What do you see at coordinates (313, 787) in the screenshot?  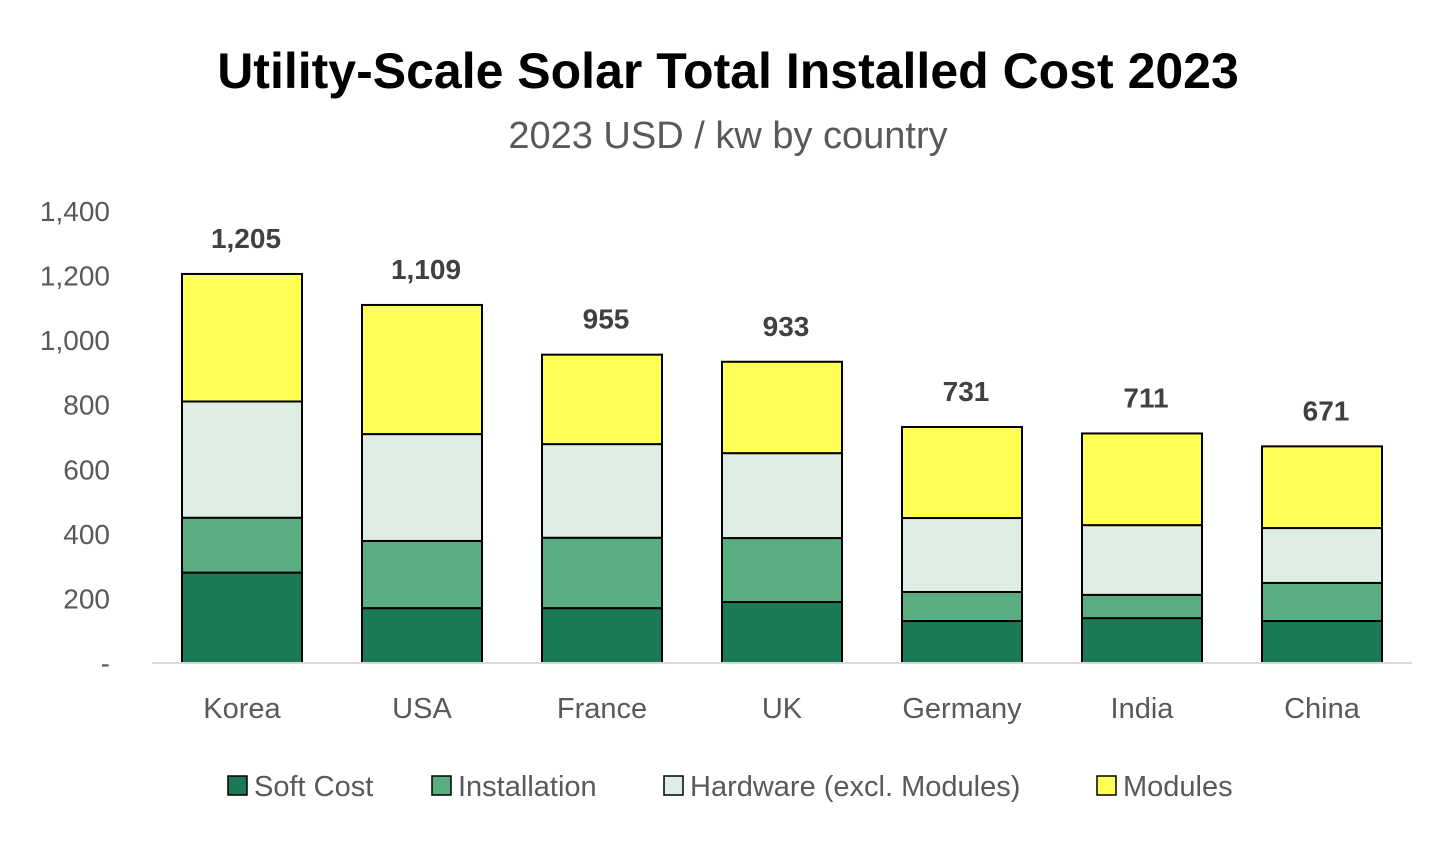 I see `legend-label: Soft Cost` at bounding box center [313, 787].